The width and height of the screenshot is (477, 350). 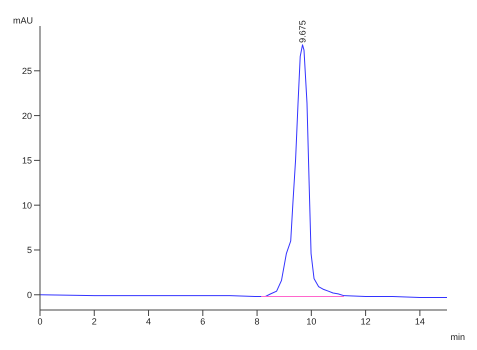 I want to click on x-tick-label: 0, so click(x=40, y=321).